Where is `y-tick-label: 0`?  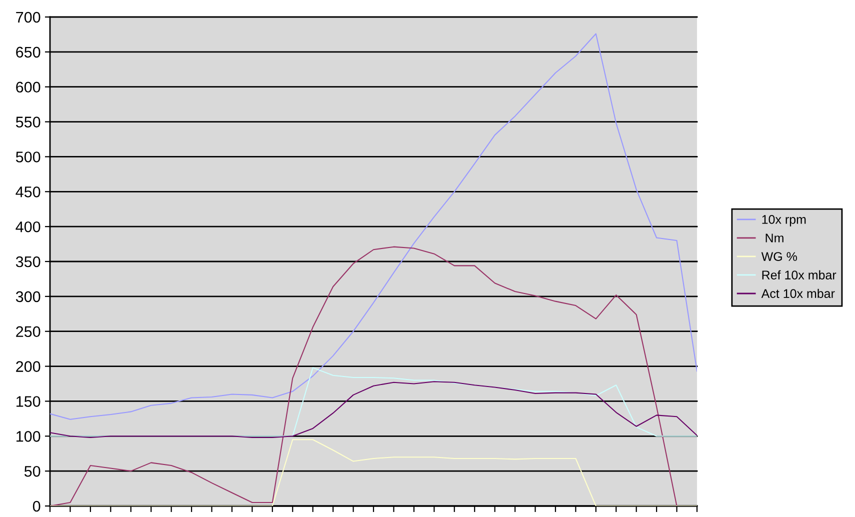
y-tick-label: 0 is located at coordinates (36, 506).